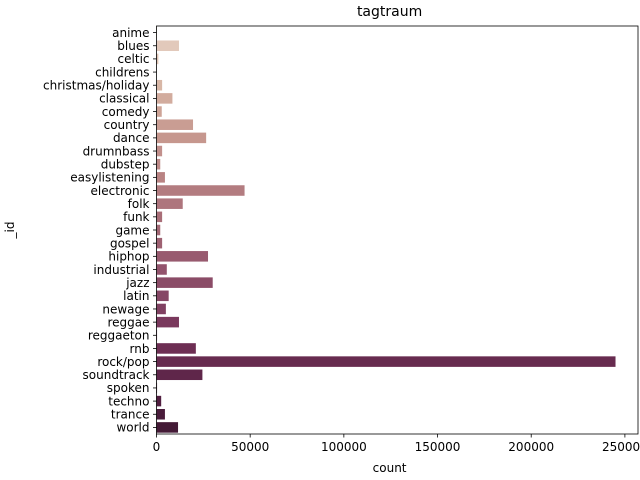 Image resolution: width=640 pixels, height=480 pixels. Describe the element at coordinates (176, 348) in the screenshot. I see `bar-rnb` at that location.